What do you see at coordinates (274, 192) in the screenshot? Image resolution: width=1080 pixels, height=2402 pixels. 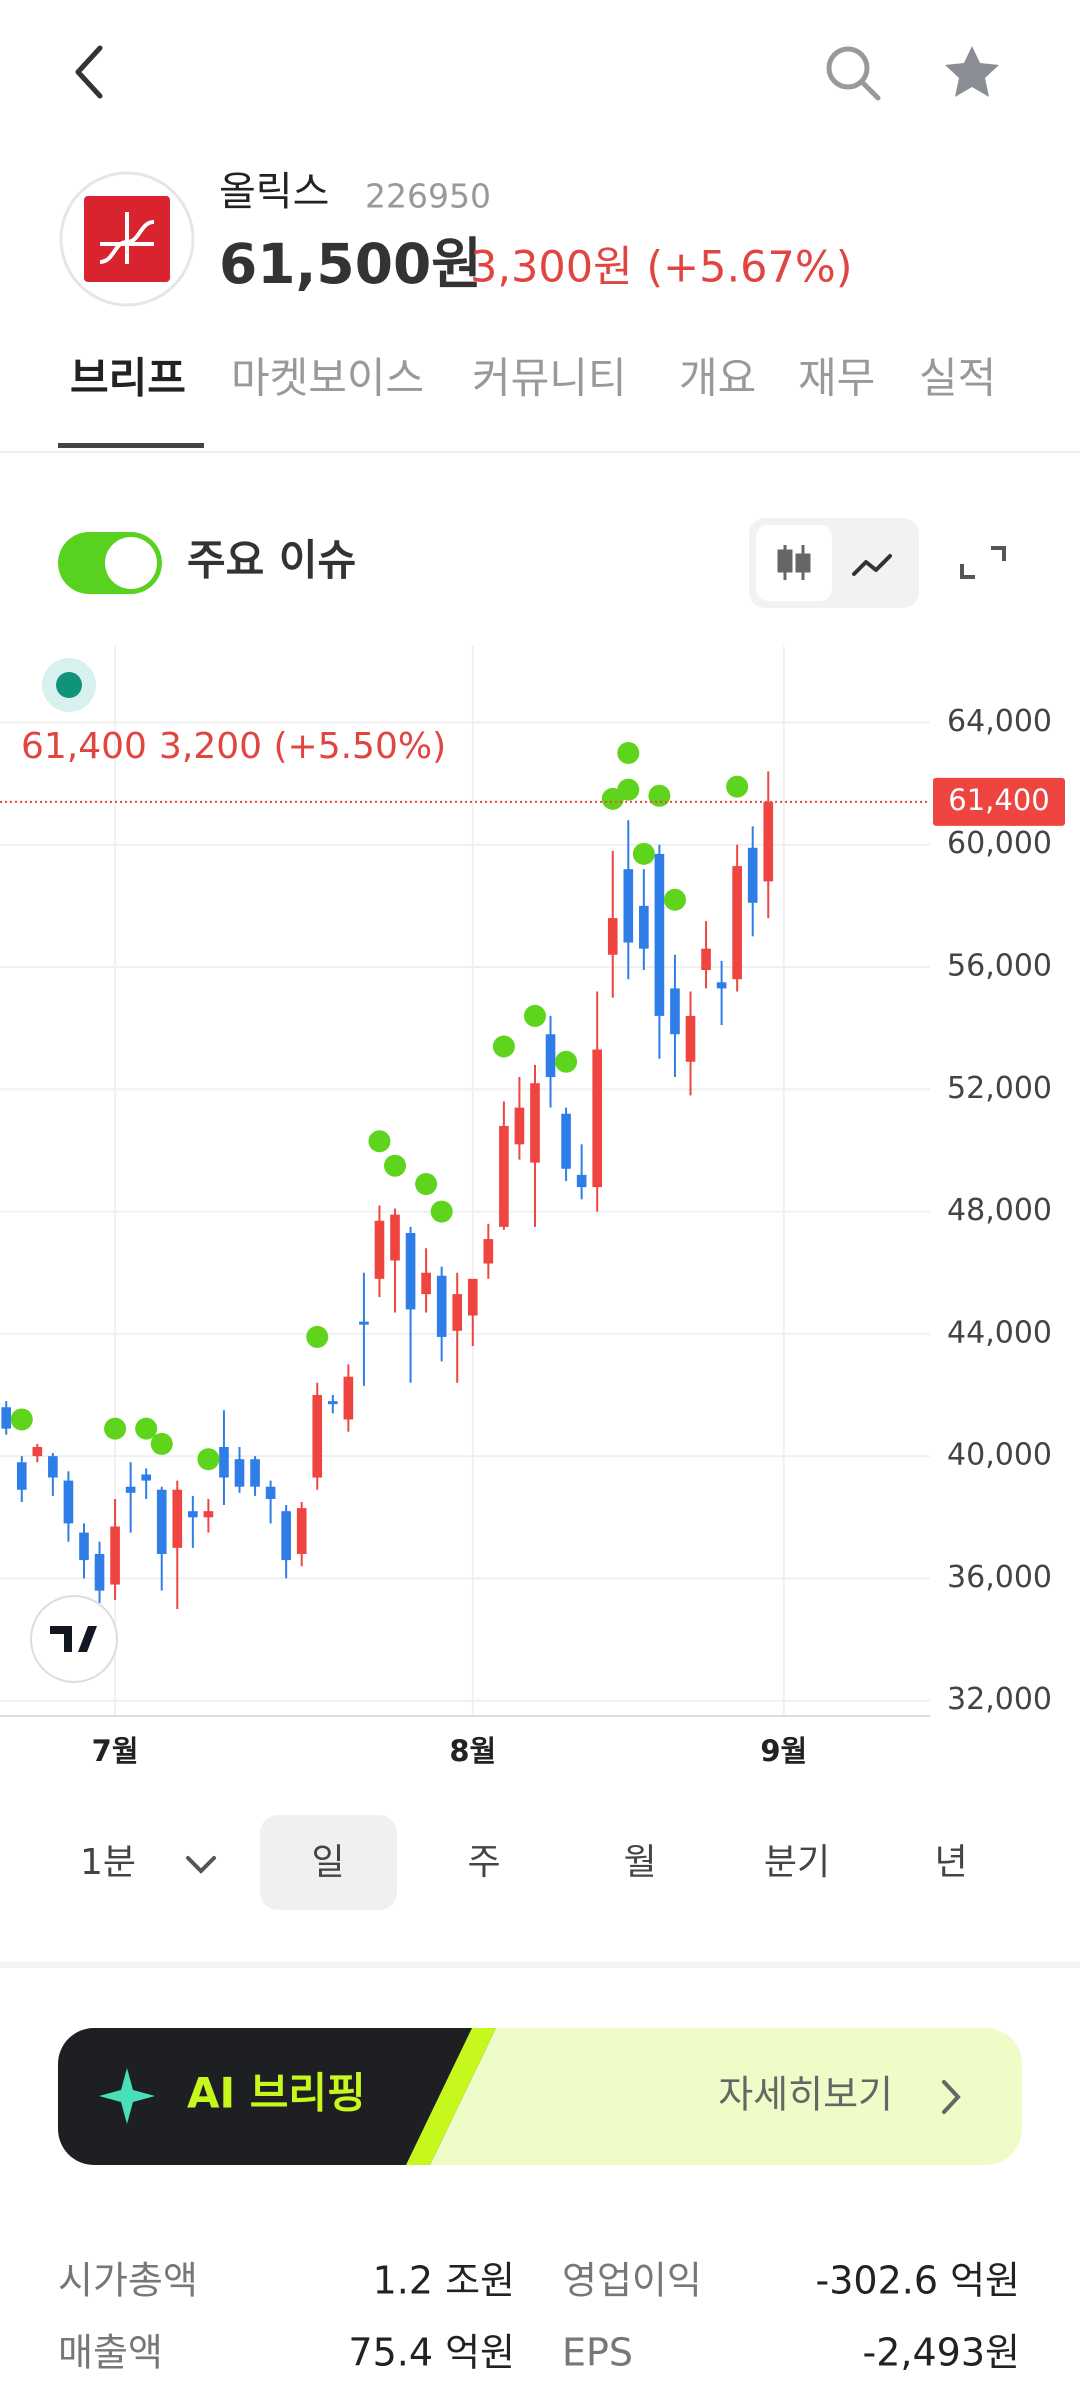 I see `stock-name: 올릭스` at bounding box center [274, 192].